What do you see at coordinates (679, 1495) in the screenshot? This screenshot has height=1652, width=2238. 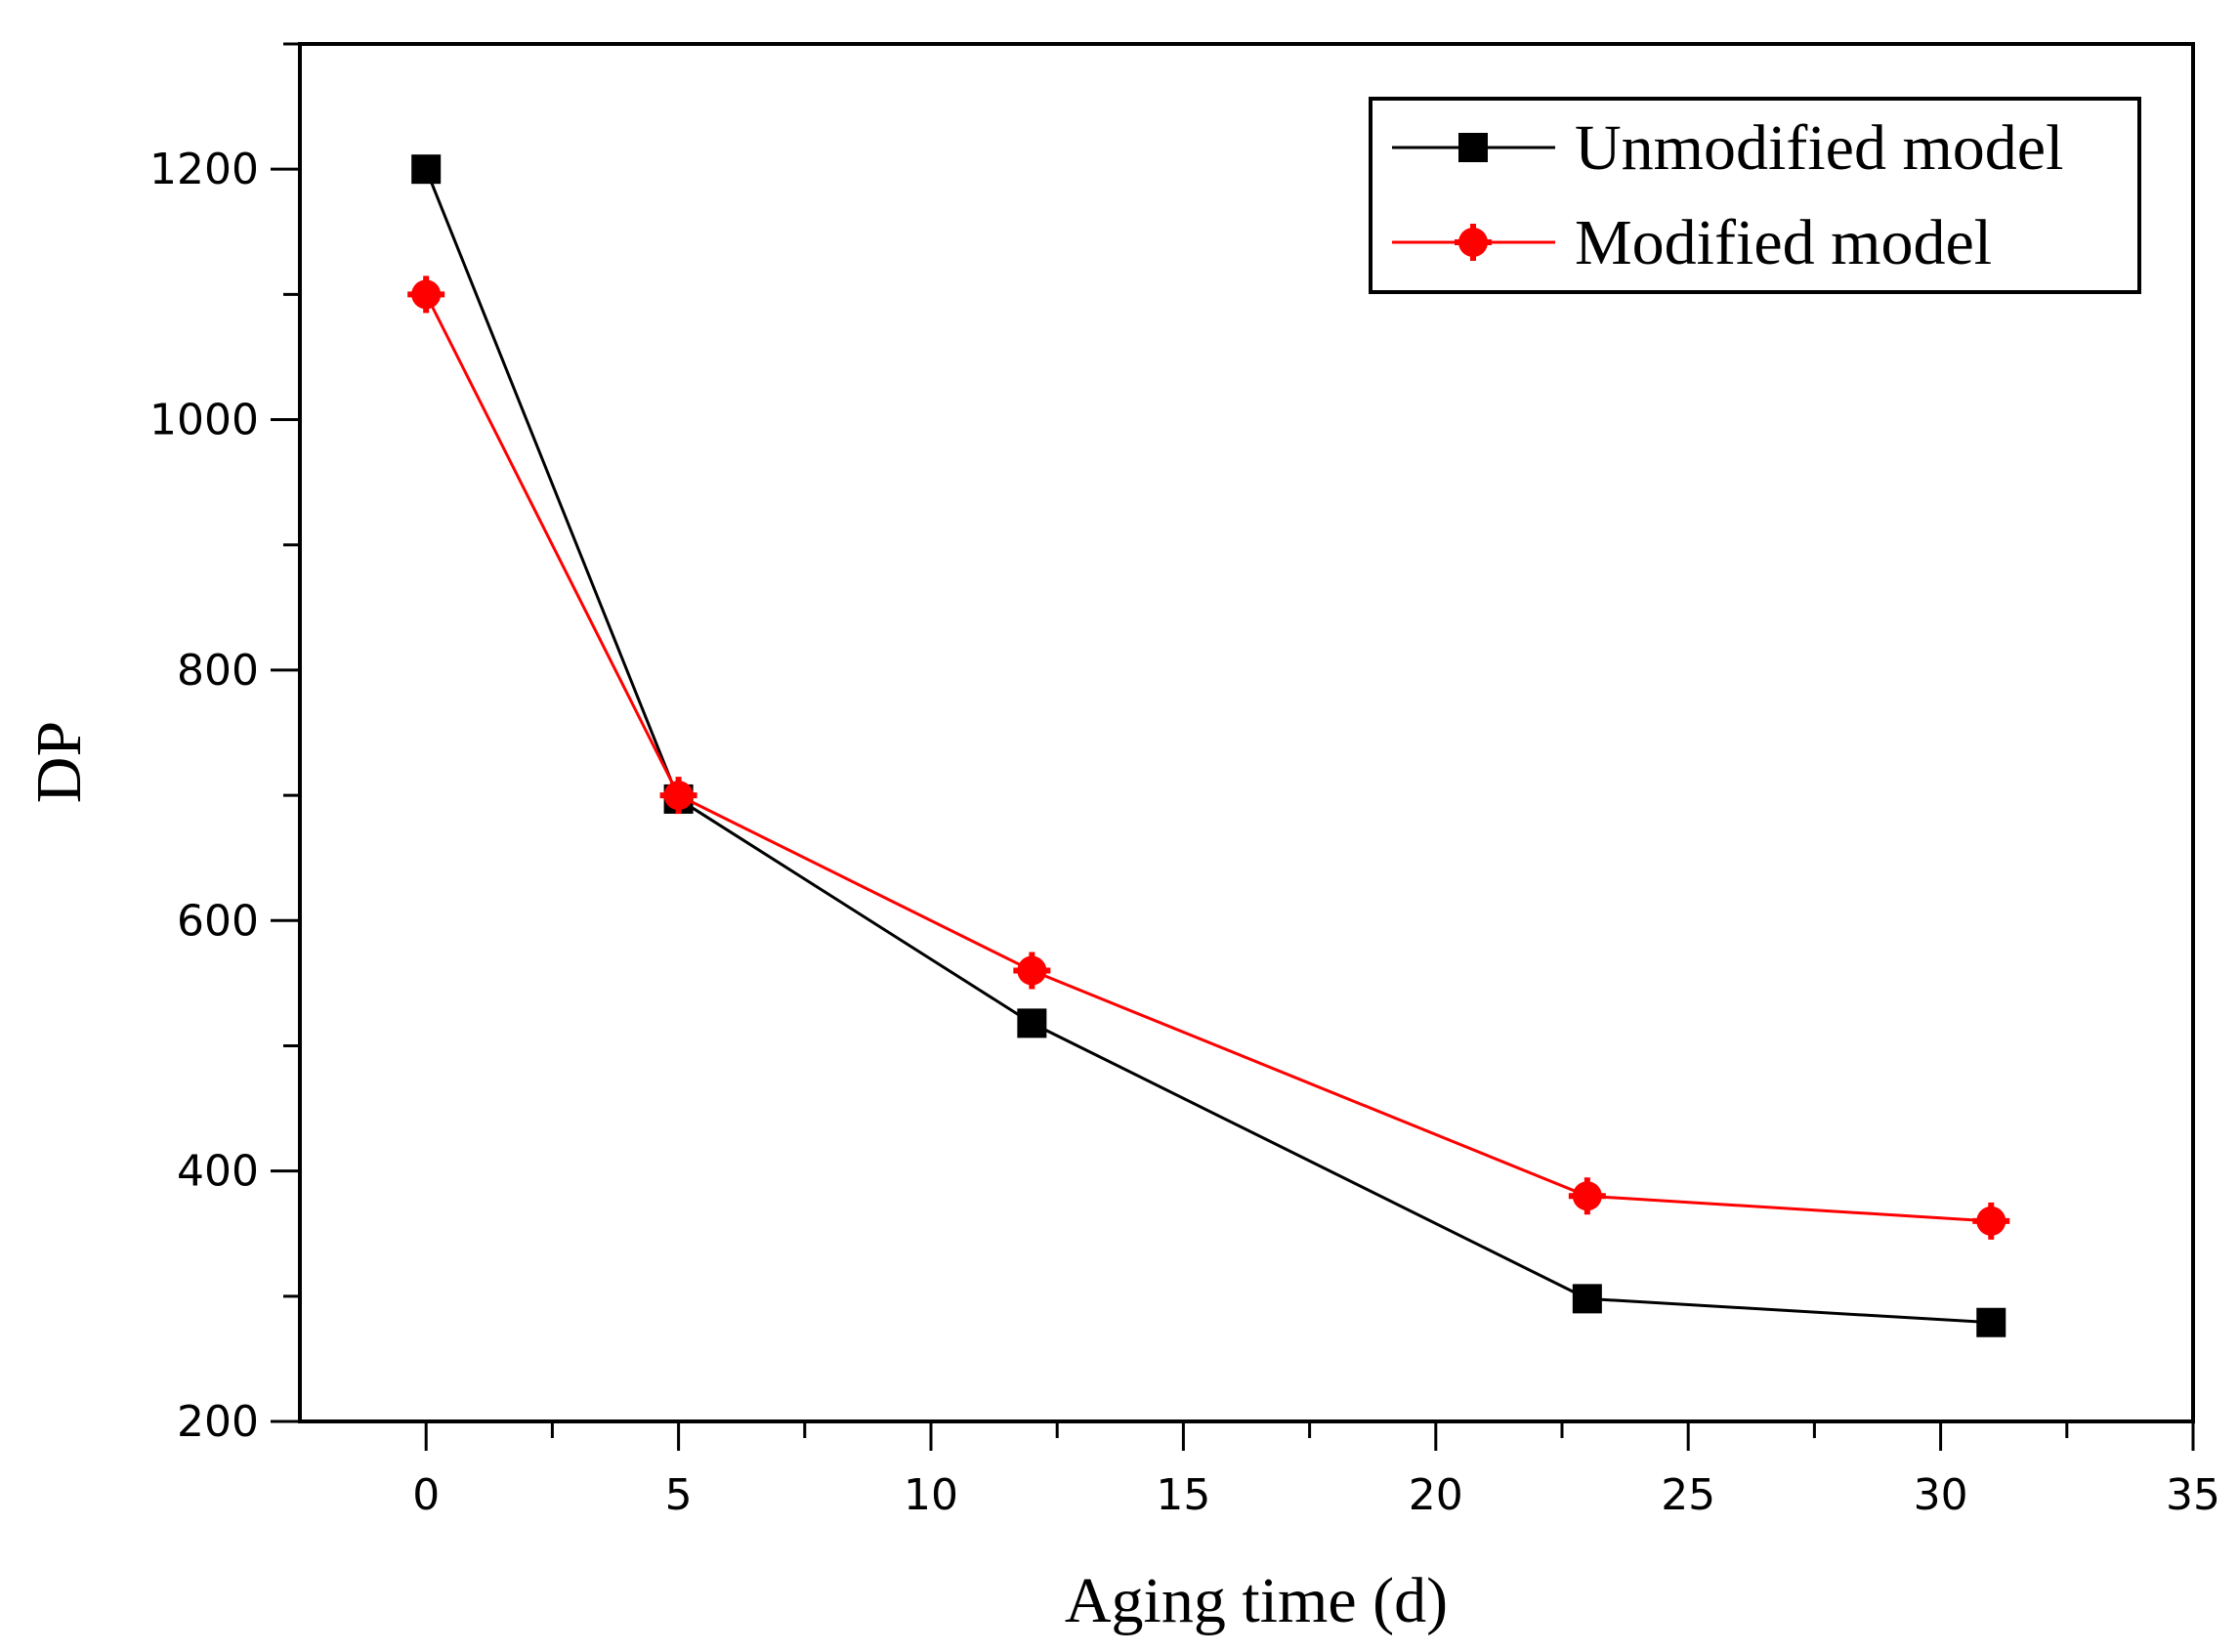 I see `x-tick-label: 5` at bounding box center [679, 1495].